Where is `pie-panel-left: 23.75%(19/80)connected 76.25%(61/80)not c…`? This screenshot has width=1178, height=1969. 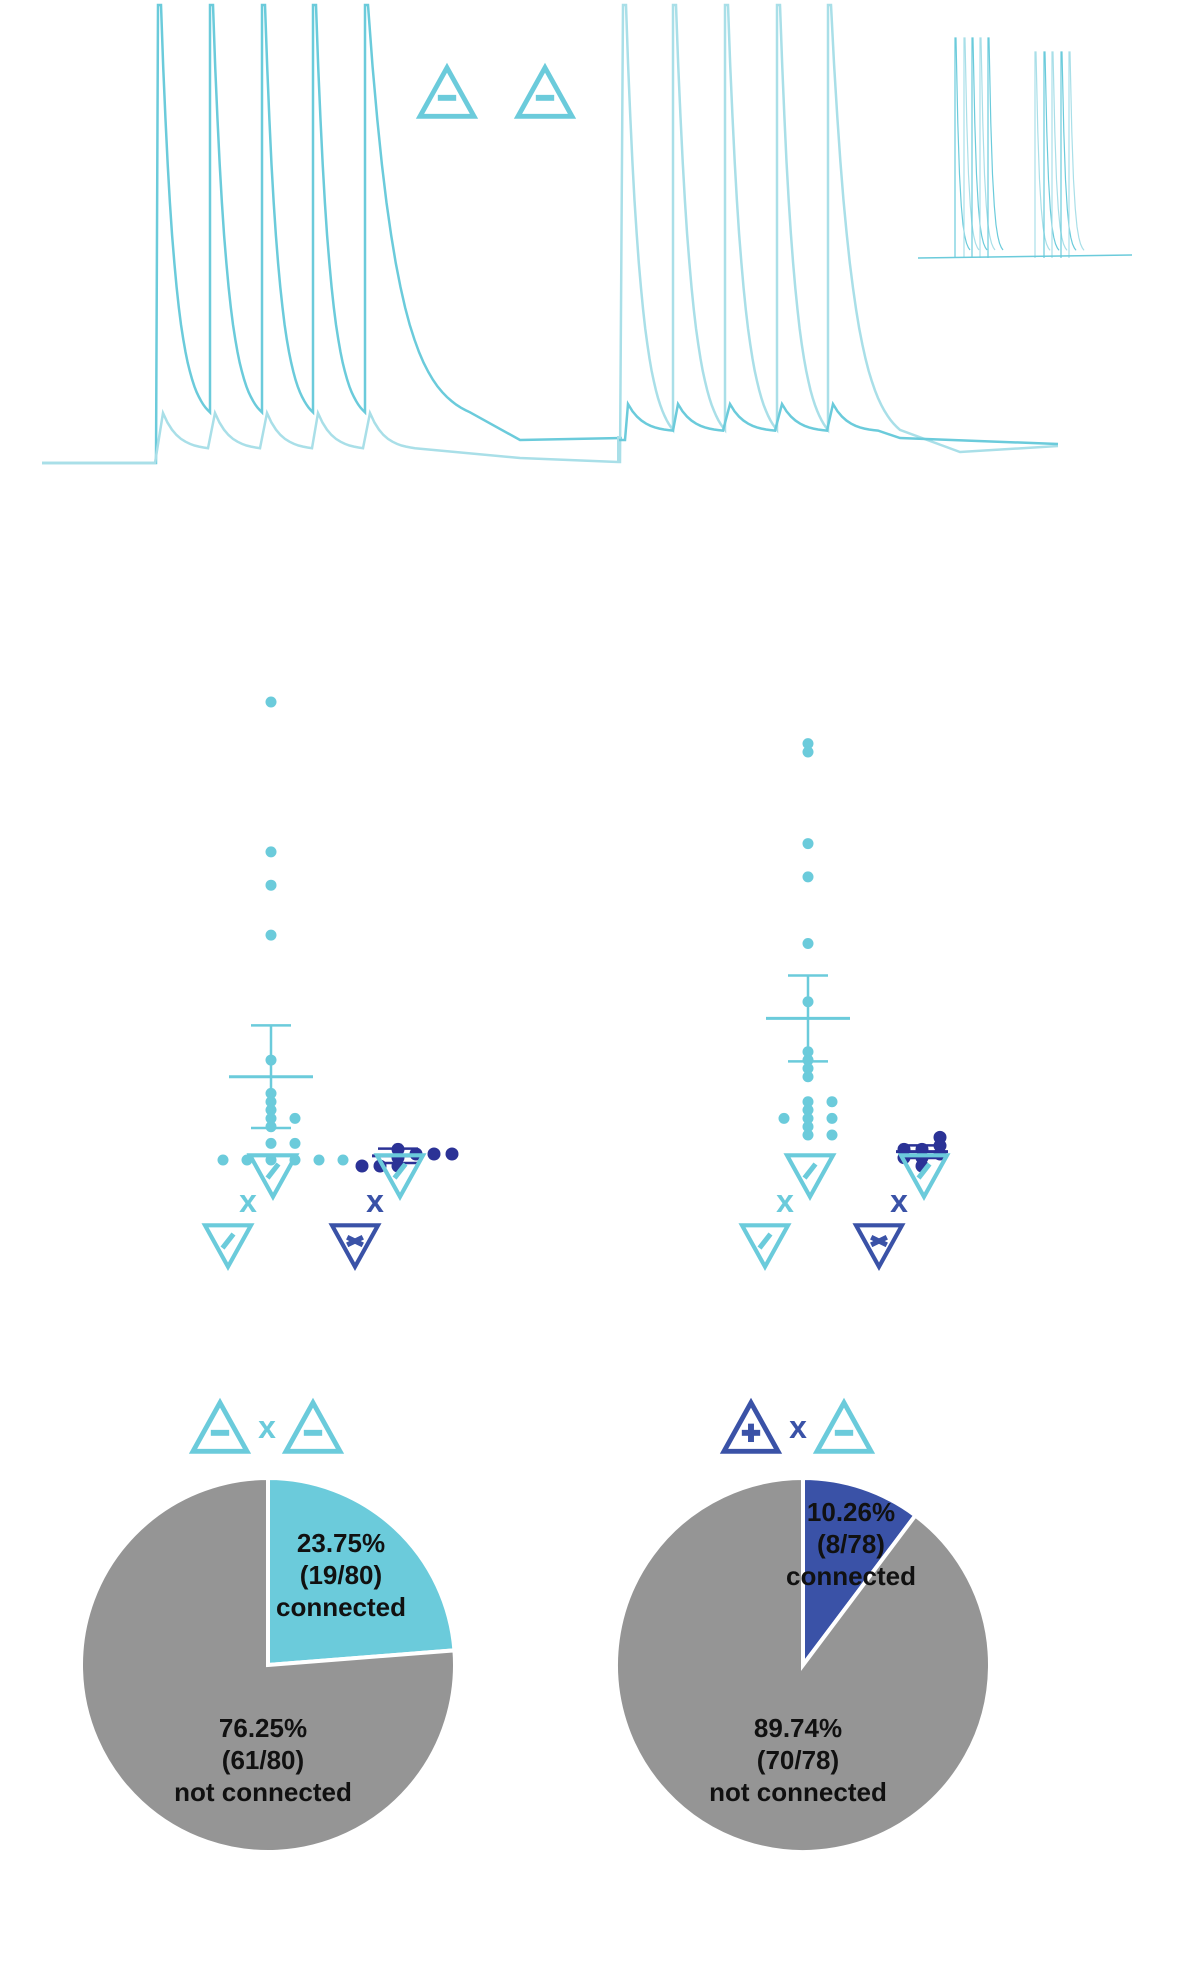 pie-panel-left: 23.75%(19/80)connected 76.25%(61/80)not c… is located at coordinates (268, 1625).